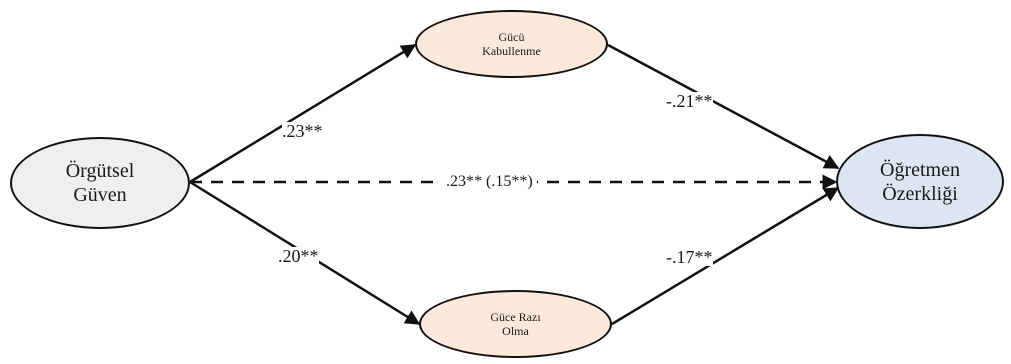 The height and width of the screenshot is (364, 1011). What do you see at coordinates (723, 106) in the screenshot?
I see `arrow-accept-to-autonomy` at bounding box center [723, 106].